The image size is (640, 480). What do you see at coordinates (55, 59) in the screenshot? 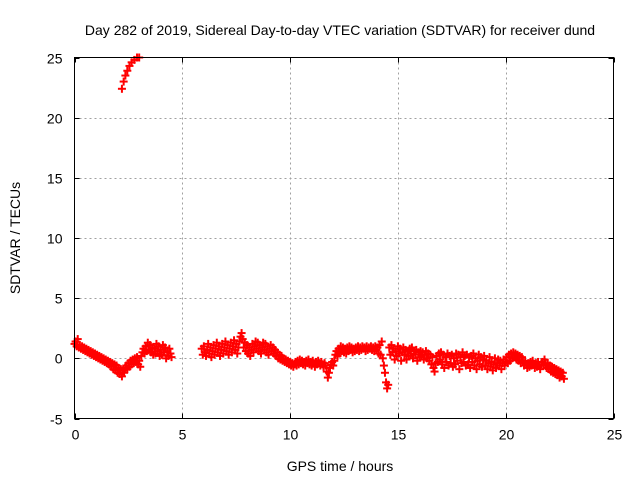
I see `y-tick-label: 25` at bounding box center [55, 59].